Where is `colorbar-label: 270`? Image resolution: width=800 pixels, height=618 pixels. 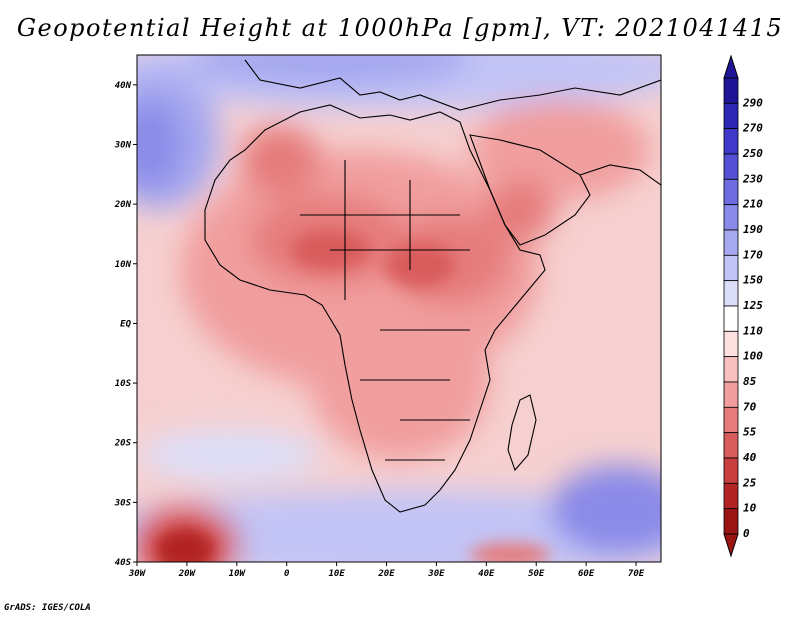
colorbar-label: 270 is located at coordinates (752, 128).